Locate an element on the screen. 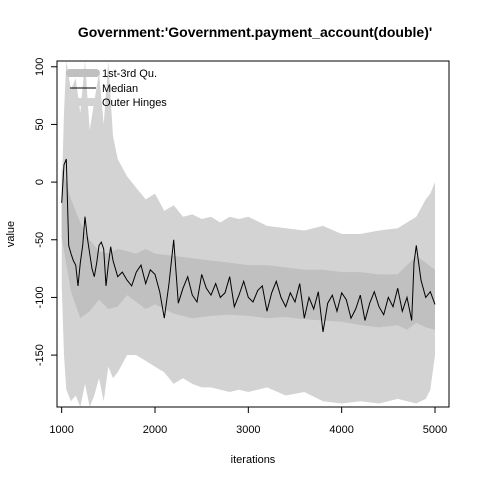 The image size is (480, 480). y-tick-label: -100 is located at coordinates (40, 297).